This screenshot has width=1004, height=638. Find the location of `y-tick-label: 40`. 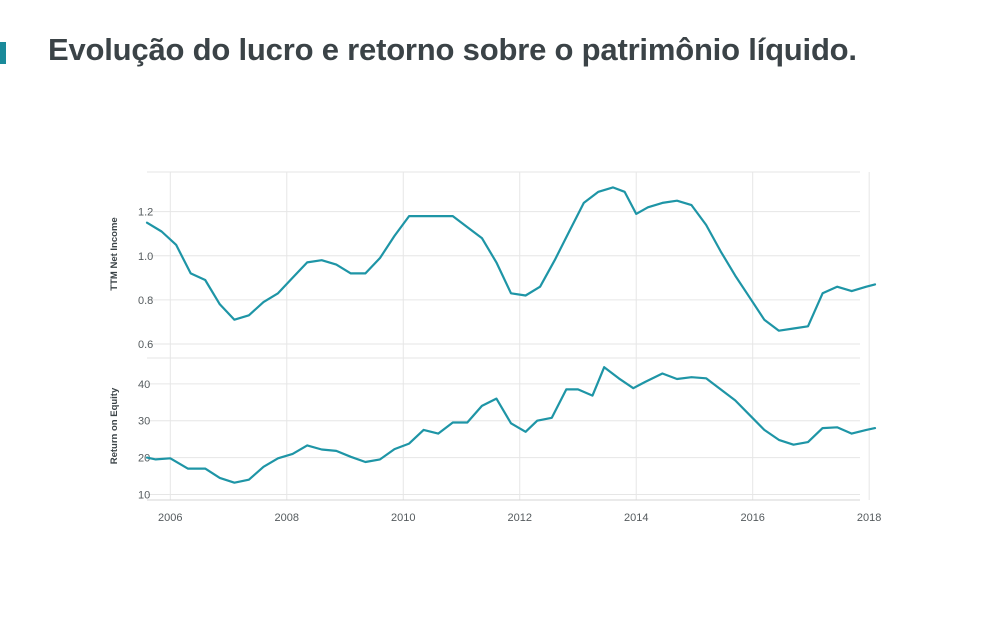

y-tick-label: 40 is located at coordinates (144, 385).